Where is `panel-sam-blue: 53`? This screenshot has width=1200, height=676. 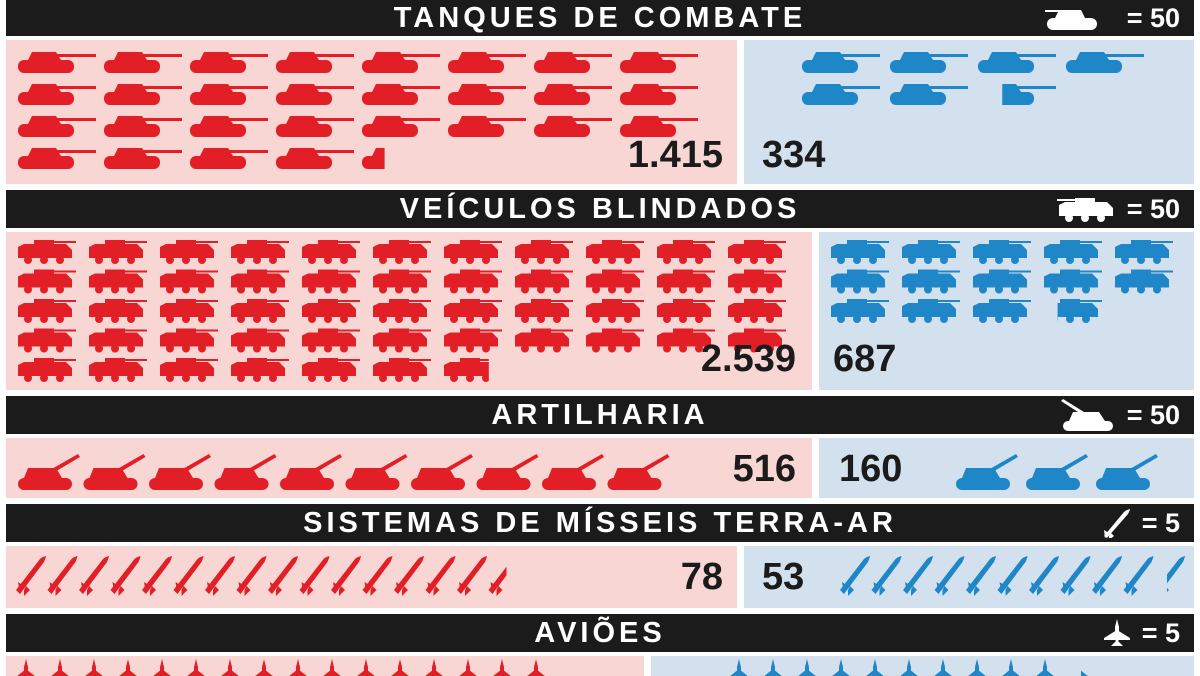 panel-sam-blue: 53 is located at coordinates (969, 577).